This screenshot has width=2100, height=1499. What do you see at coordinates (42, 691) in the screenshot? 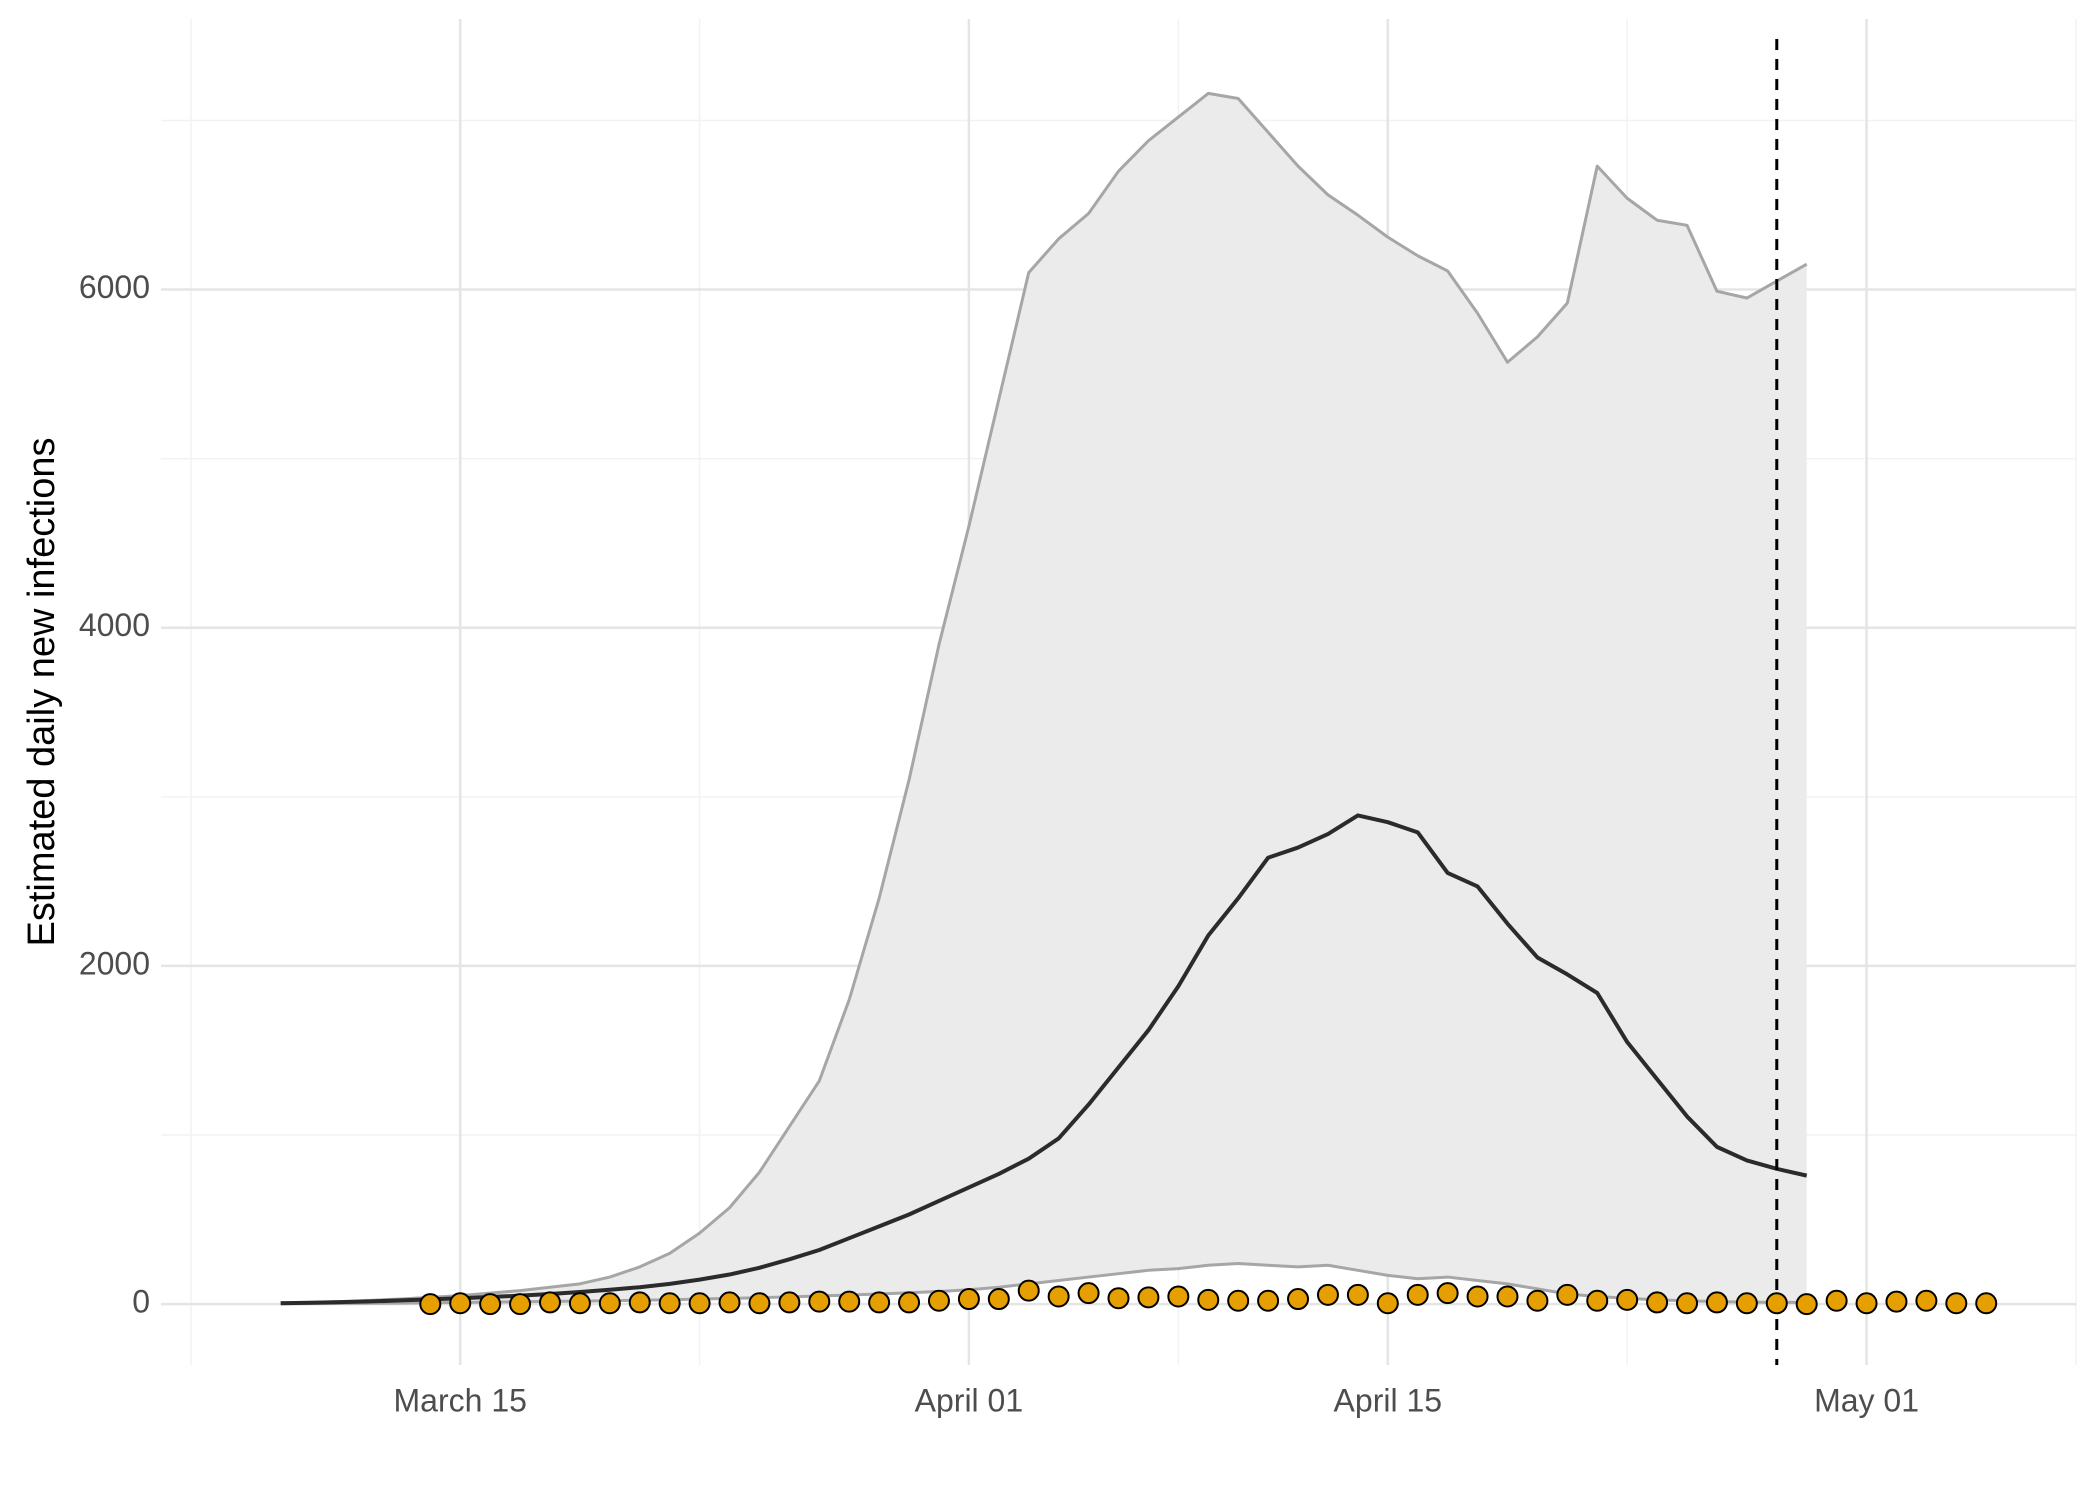
I see `y-axis-title: Estimated daily new infections` at bounding box center [42, 691].